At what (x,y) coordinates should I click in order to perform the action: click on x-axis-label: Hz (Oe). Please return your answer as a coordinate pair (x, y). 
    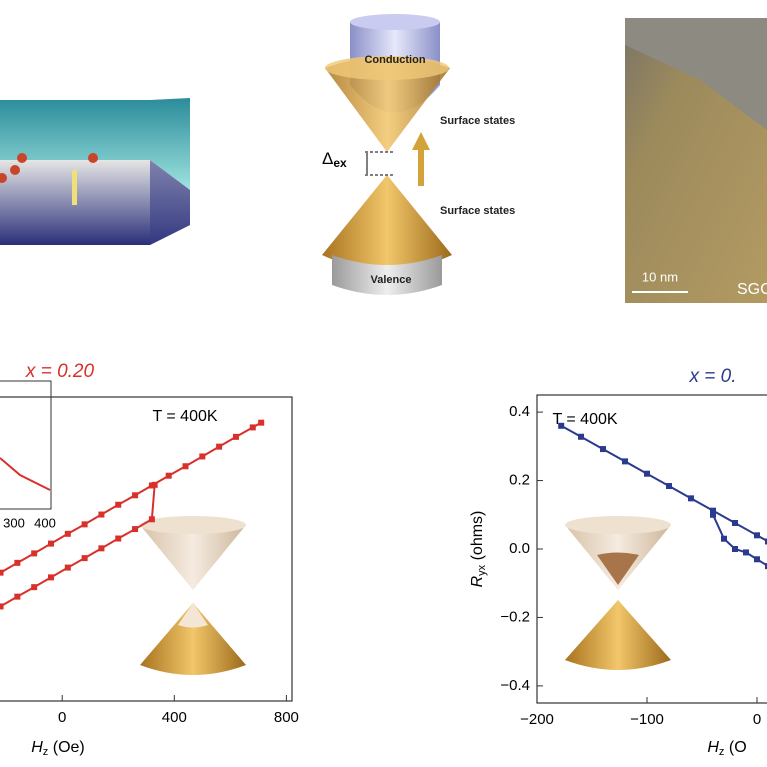
    Looking at the image, I should click on (58, 748).